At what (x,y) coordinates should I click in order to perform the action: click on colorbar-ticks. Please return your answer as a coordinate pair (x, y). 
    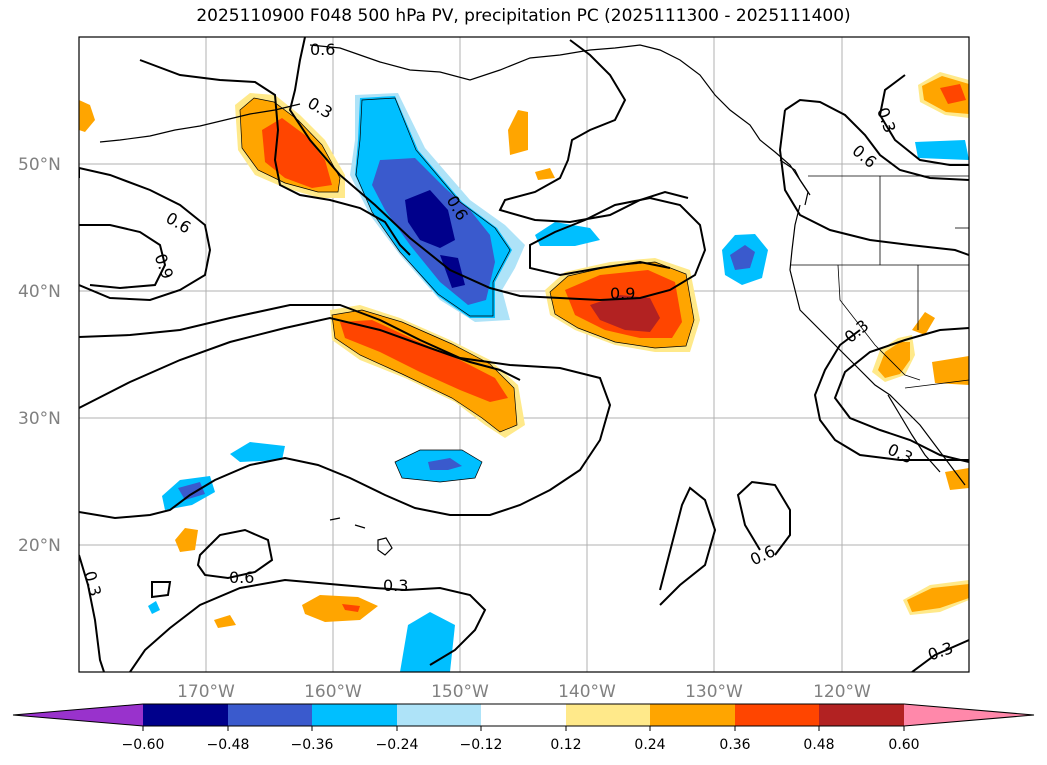
    Looking at the image, I should click on (523, 728).